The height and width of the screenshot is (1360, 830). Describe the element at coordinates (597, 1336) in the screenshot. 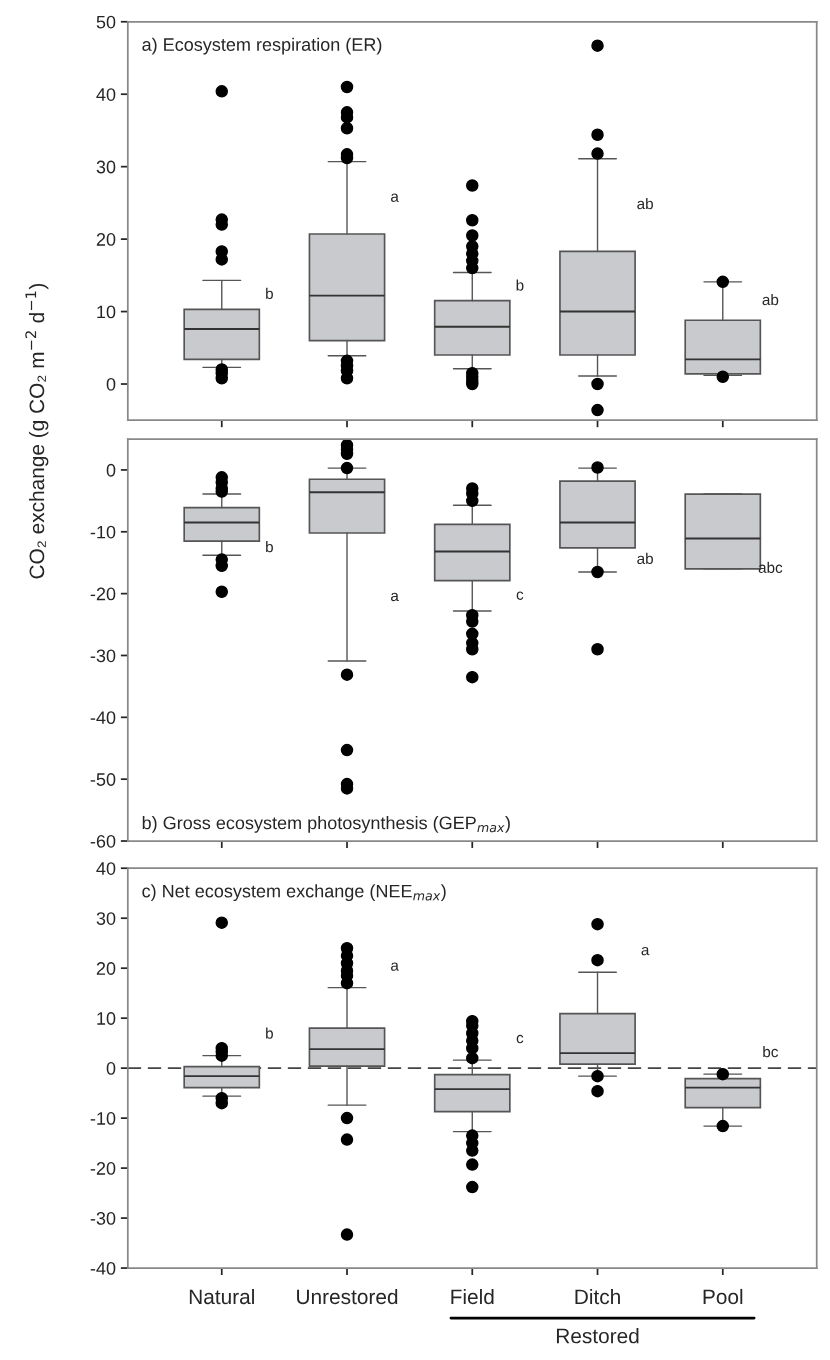

I see `text: Restored` at that location.